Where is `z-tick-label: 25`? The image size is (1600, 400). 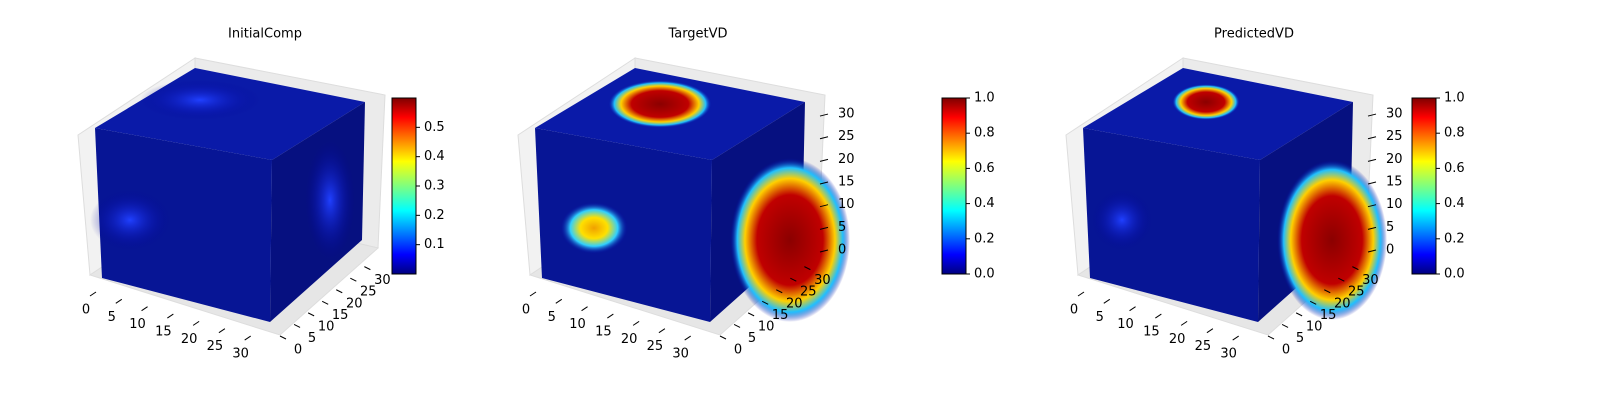
z-tick-label: 25 is located at coordinates (1394, 136).